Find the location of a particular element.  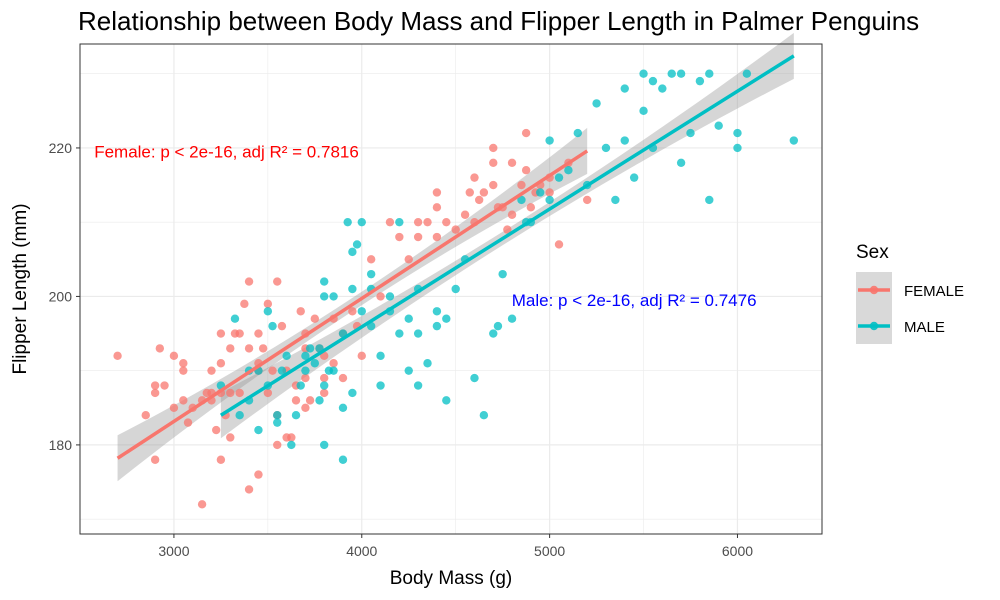

annotation-male: Male: p < 2e-16, adj R² = 0.7476 is located at coordinates (634, 300).